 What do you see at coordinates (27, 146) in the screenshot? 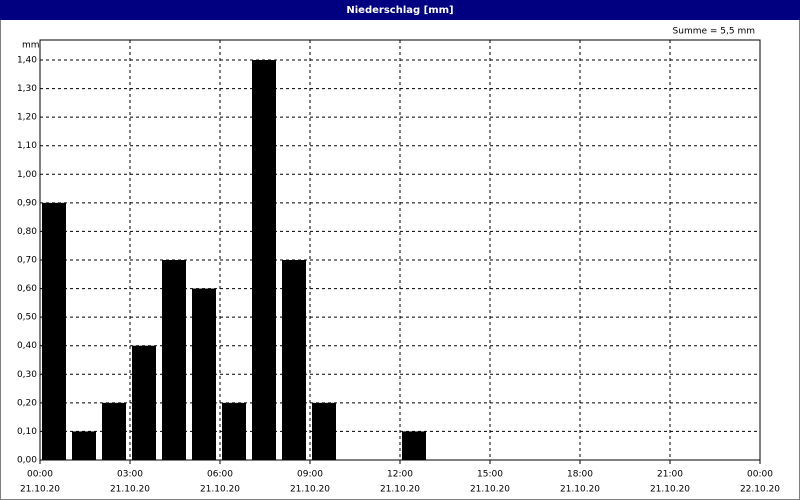
I see `y-tick-label: 1,10` at bounding box center [27, 146].